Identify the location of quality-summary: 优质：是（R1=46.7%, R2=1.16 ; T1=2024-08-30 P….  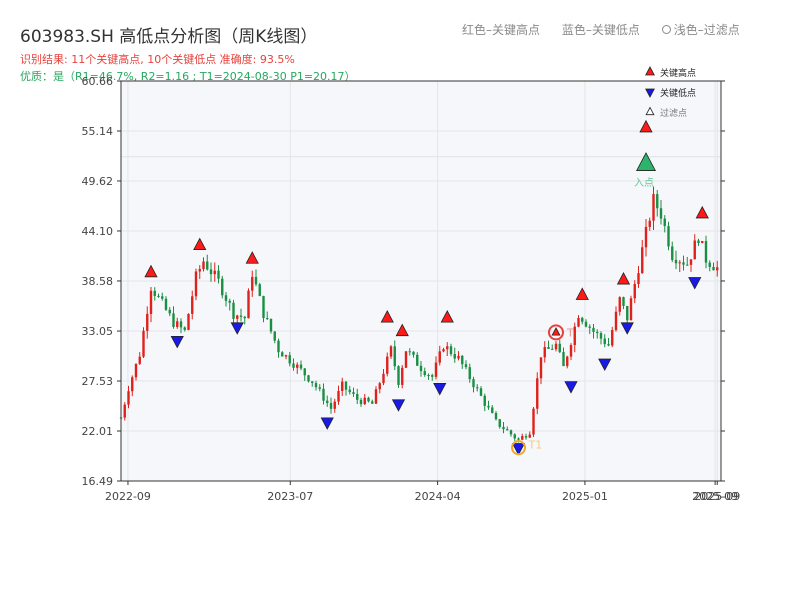
(188, 76).